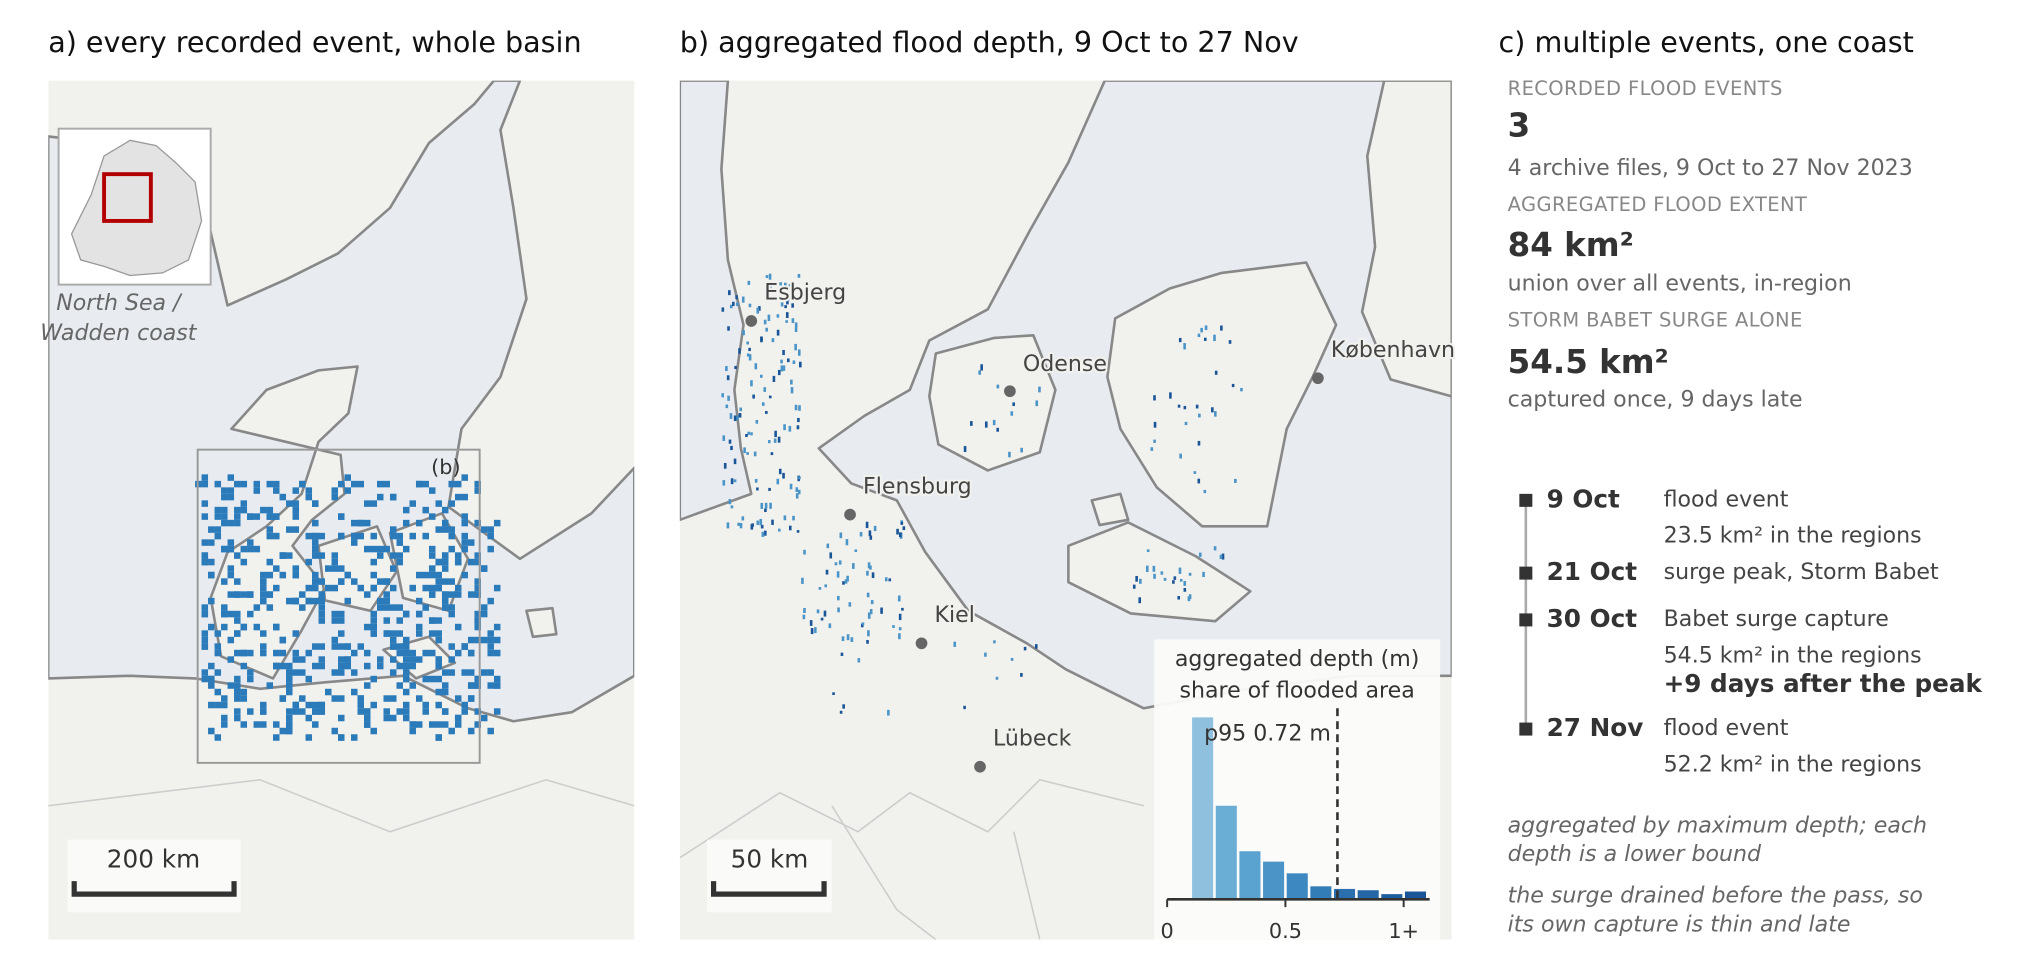 This screenshot has width=2038, height=976. What do you see at coordinates (1592, 571) in the screenshot?
I see `timeline-date: 21 Oct` at bounding box center [1592, 571].